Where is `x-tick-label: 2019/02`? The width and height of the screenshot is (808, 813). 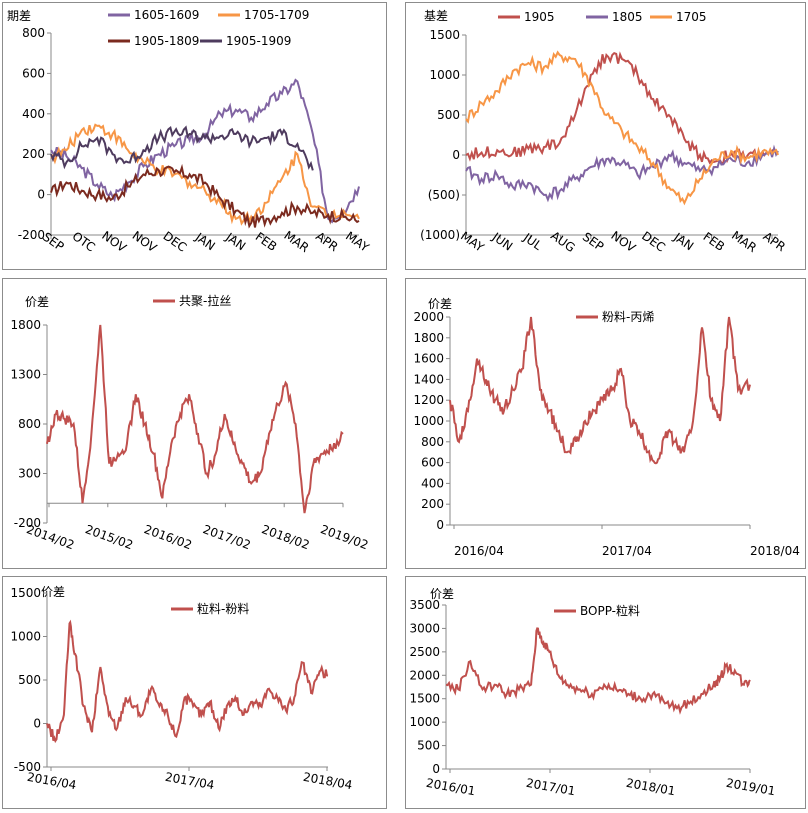
x-tick-label: 2019/02 is located at coordinates (345, 537).